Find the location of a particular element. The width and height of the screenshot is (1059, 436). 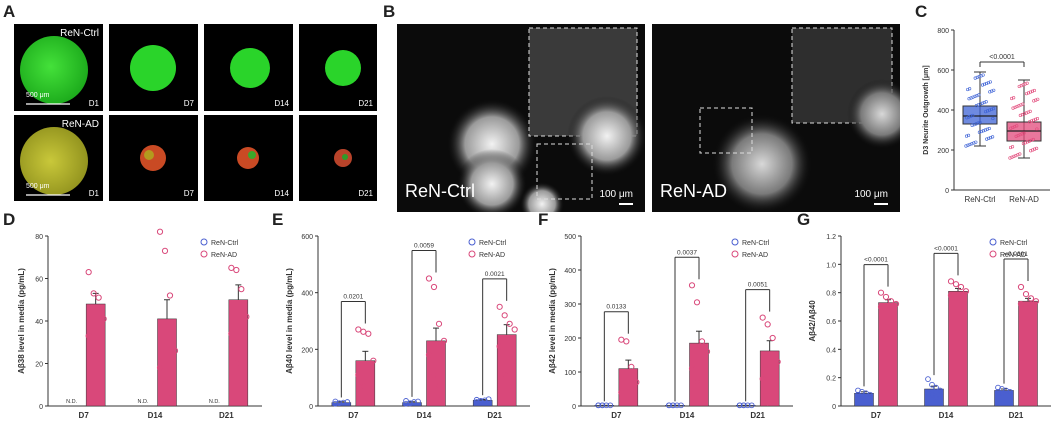

y-tick-label: 400 is located at coordinates (307, 294).